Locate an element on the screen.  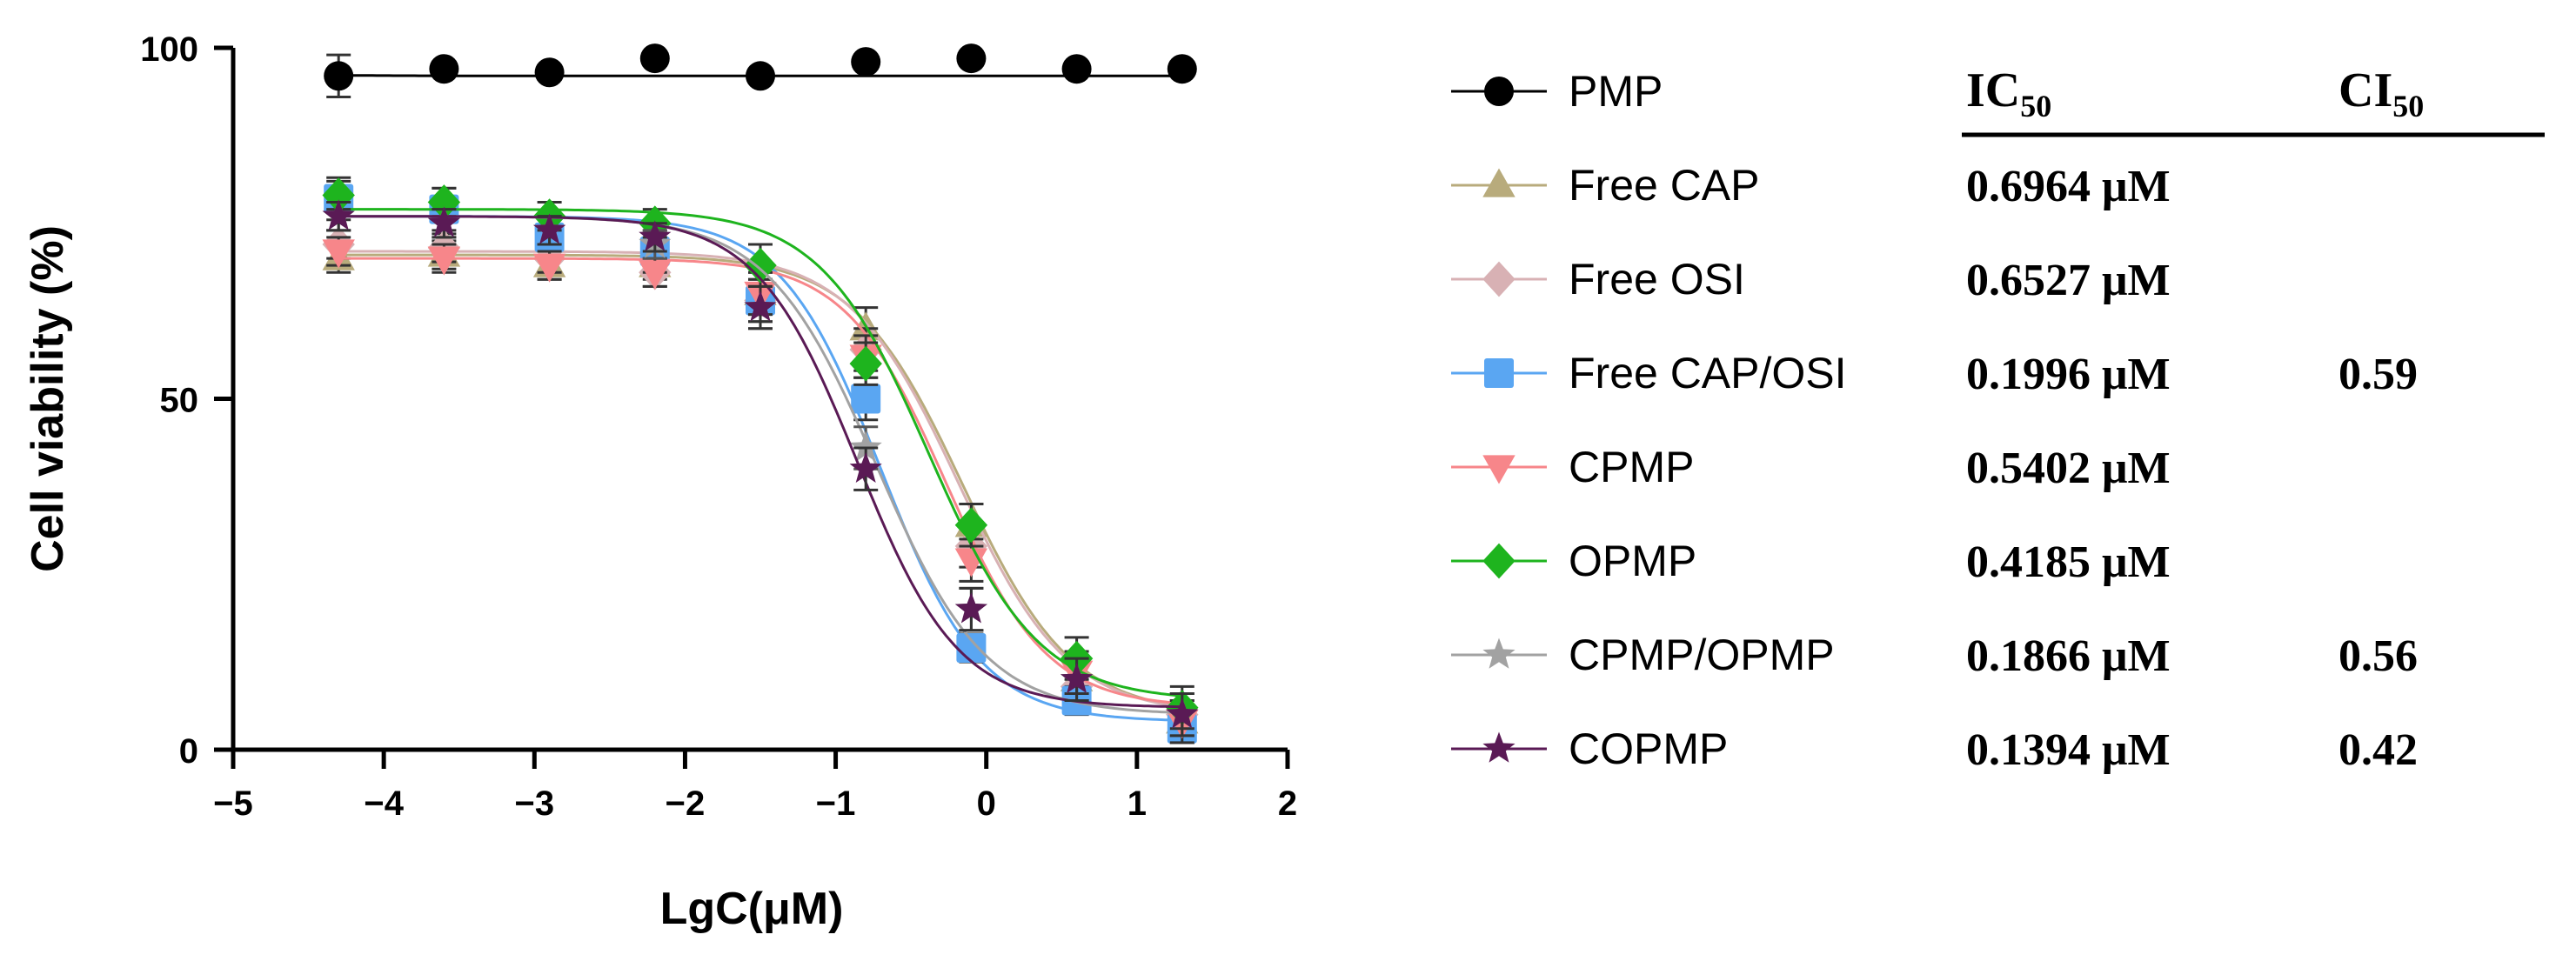
table-header-ic50: IC50 is located at coordinates (2008, 93).